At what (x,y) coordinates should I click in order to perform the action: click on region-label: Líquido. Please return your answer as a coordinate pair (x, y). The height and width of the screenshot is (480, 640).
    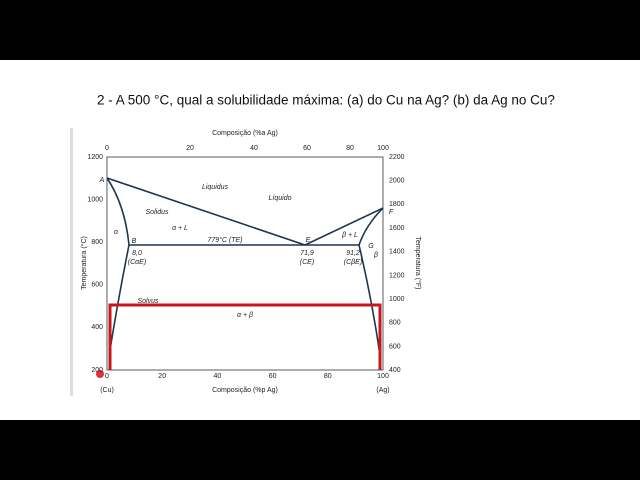
    Looking at the image, I should click on (280, 198).